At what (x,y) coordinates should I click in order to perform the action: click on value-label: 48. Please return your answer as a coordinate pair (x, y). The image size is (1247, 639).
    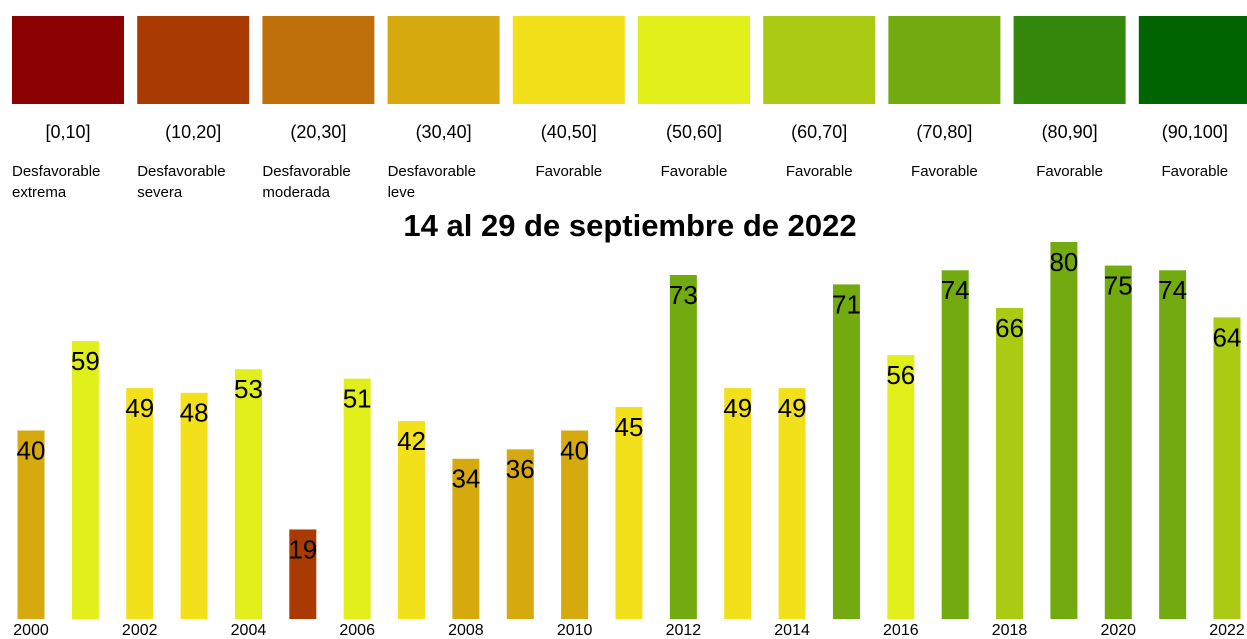
    Looking at the image, I should click on (194, 413).